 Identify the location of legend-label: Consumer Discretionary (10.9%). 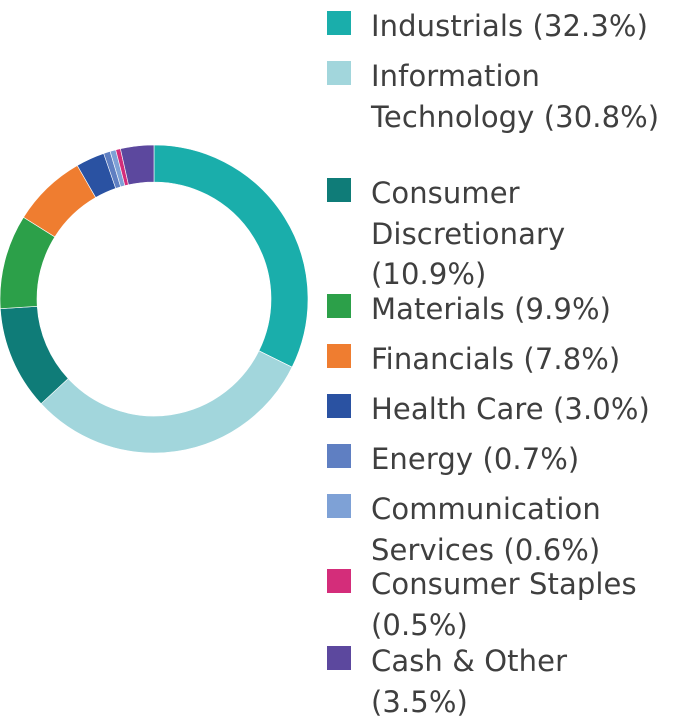
(468, 233).